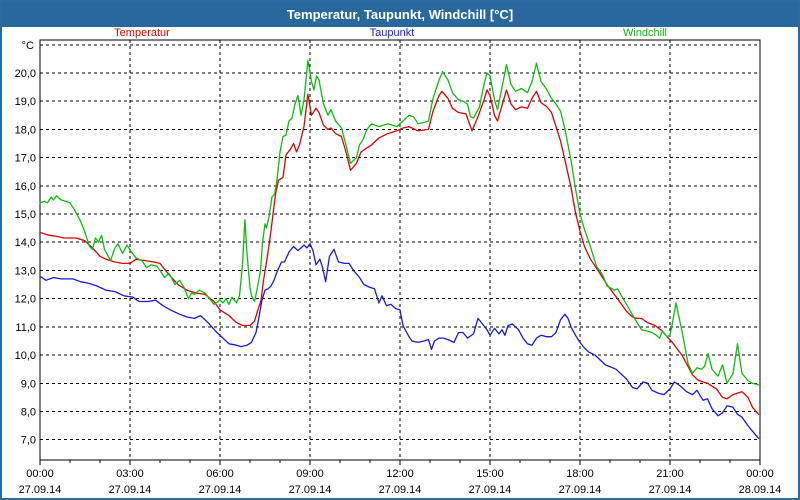 The width and height of the screenshot is (800, 500). What do you see at coordinates (28, 46) in the screenshot?
I see `y-axis-unit: °C` at bounding box center [28, 46].